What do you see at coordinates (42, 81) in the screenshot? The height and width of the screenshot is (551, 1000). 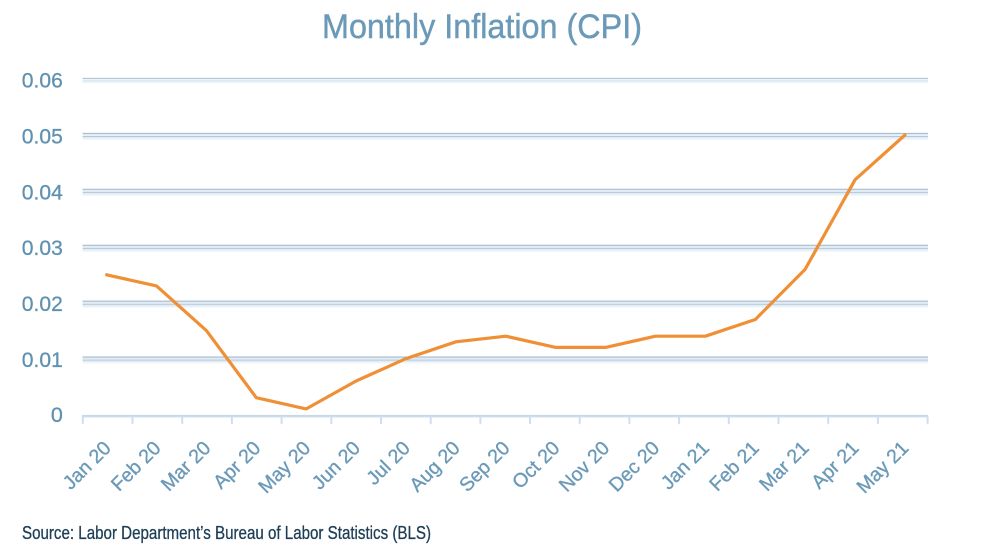 I see `svg-text: 0.06` at bounding box center [42, 81].